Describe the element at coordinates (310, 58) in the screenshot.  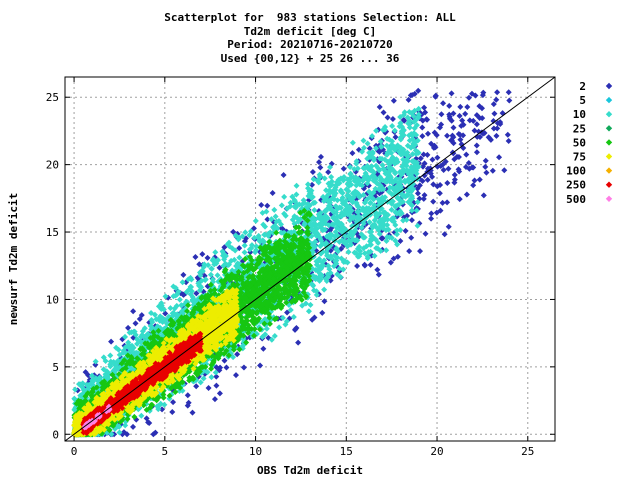
I see `title-line-4: Used {00,12} + 25 26 ... 36` at that location.